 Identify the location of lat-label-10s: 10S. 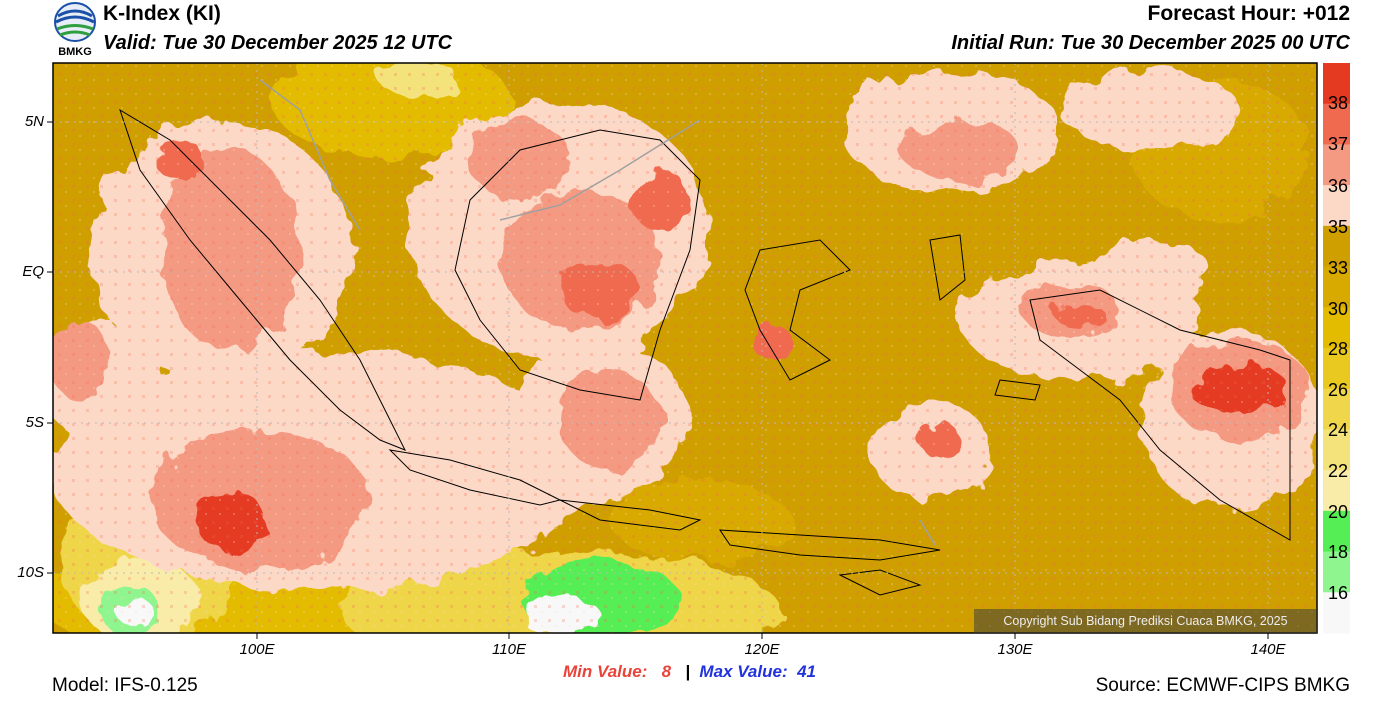
(30, 572).